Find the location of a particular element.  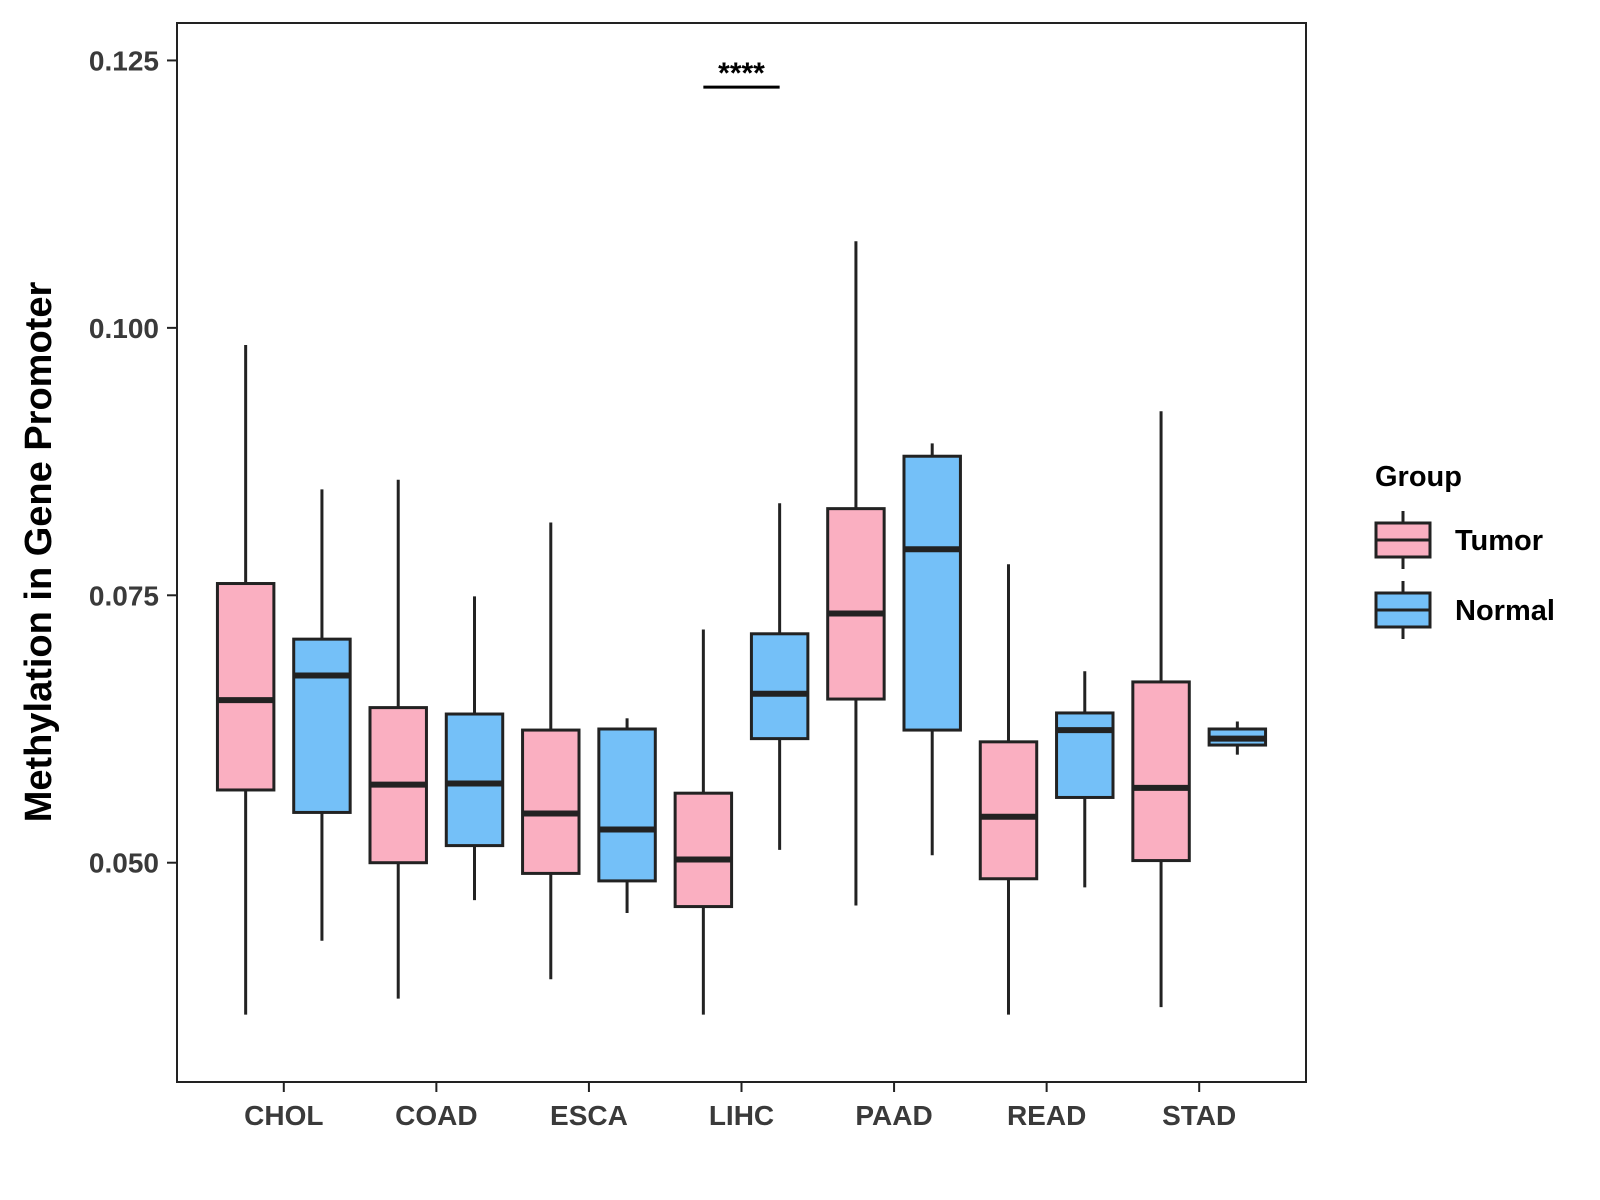

box-paad-normal is located at coordinates (932, 649).